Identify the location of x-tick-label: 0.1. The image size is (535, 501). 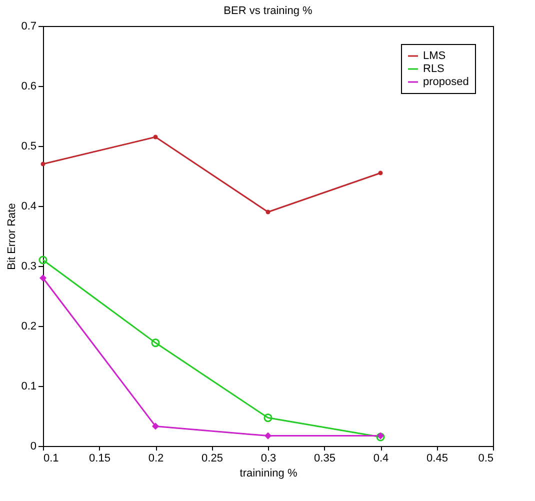
(51, 458).